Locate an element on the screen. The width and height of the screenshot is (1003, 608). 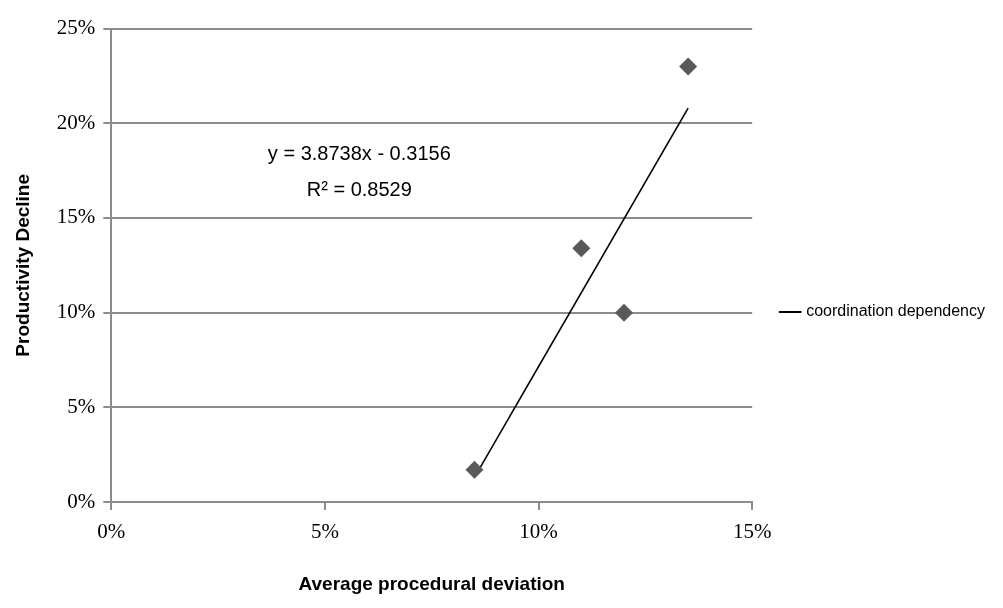
x-axis-title: Average procedural deviation is located at coordinates (431, 583).